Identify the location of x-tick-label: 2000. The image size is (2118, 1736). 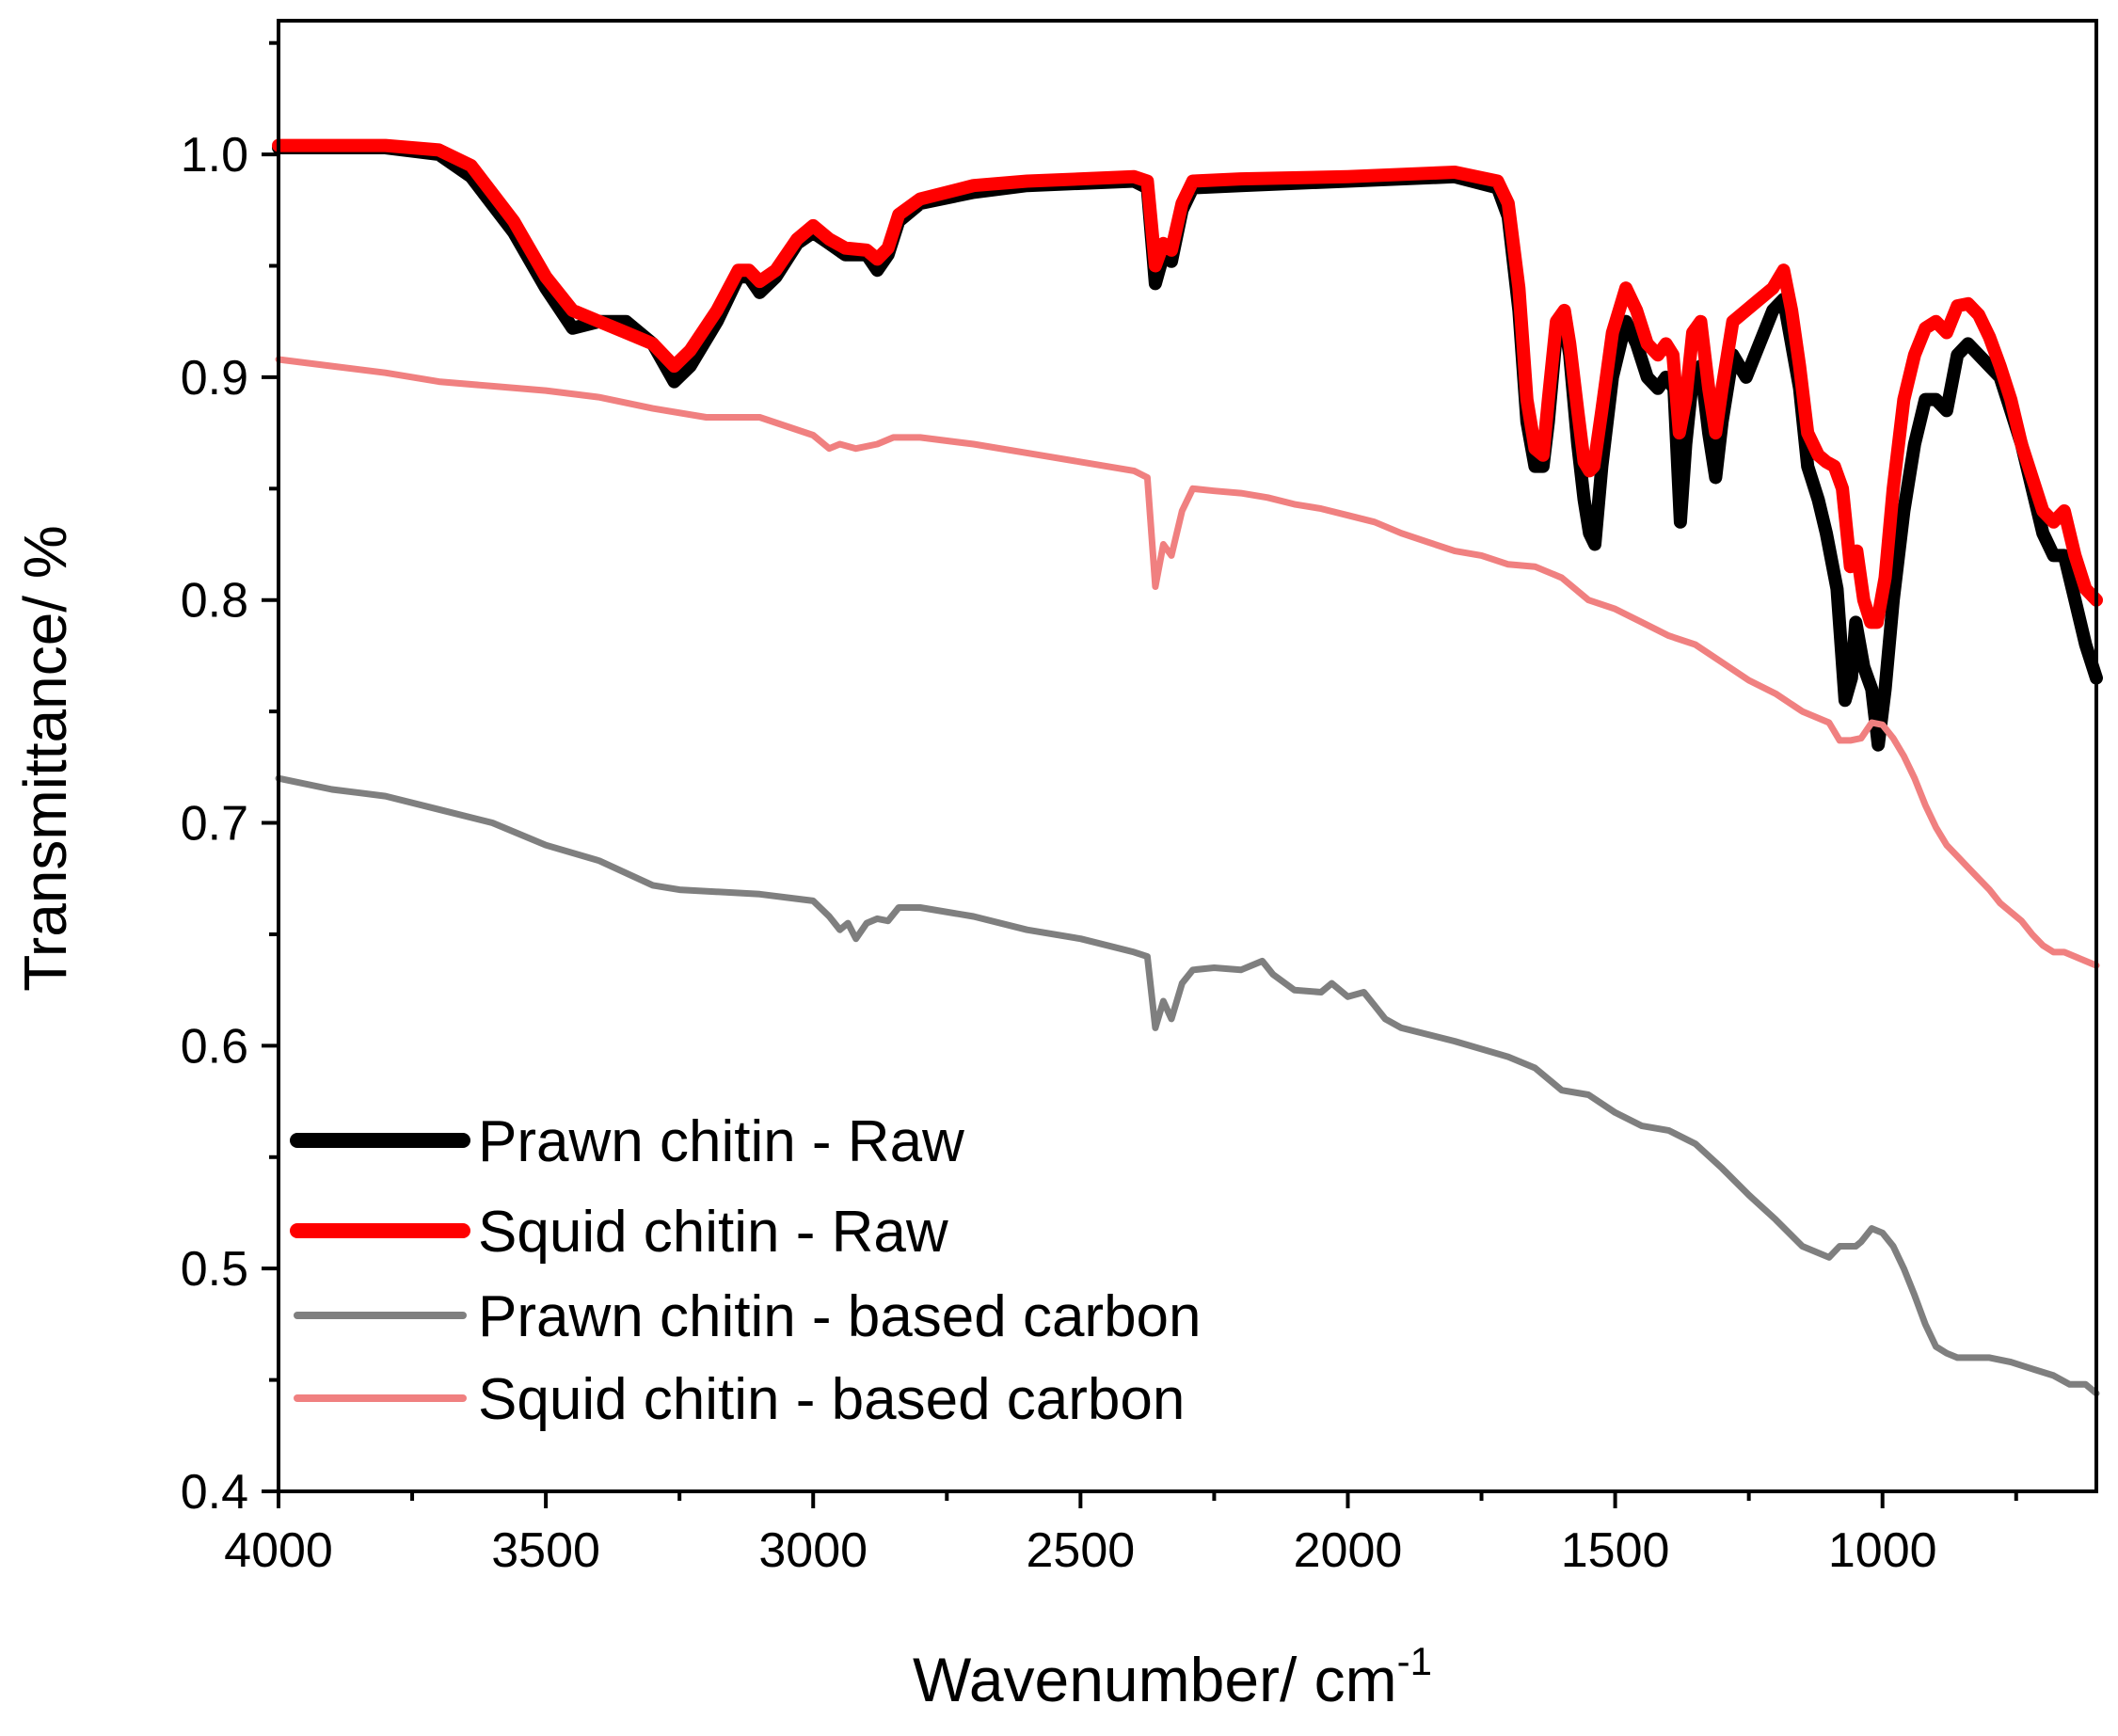
(1348, 1550).